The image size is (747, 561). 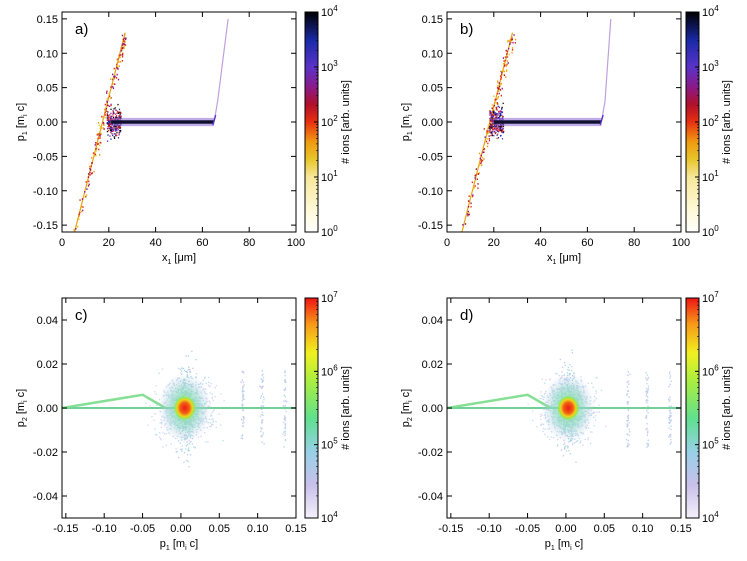 I want to click on heatmap-data, so click(x=151, y=125).